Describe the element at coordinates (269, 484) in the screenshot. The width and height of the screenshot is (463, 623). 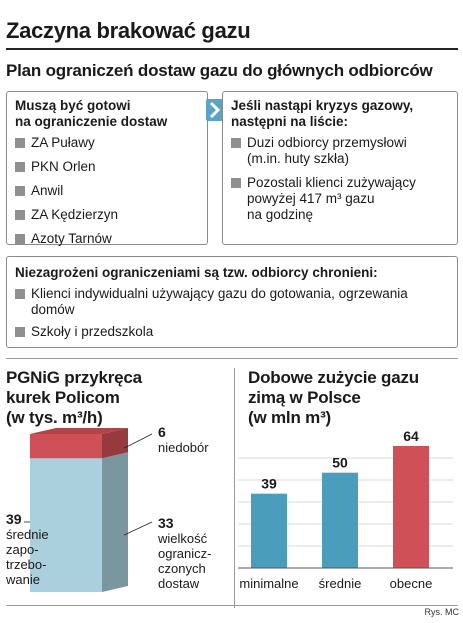
I see `chart2-value-label: 39` at that location.